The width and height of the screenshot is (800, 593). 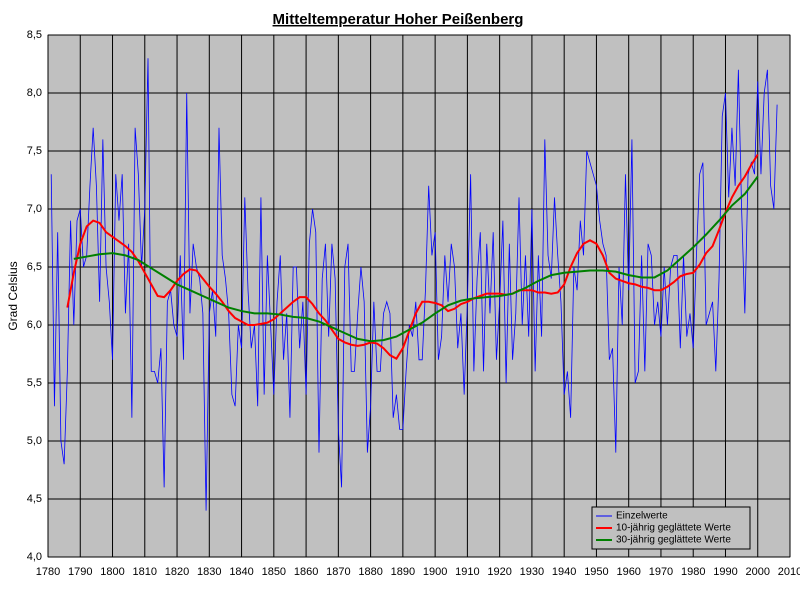 I want to click on y-tick-label: 7,0, so click(x=34, y=209).